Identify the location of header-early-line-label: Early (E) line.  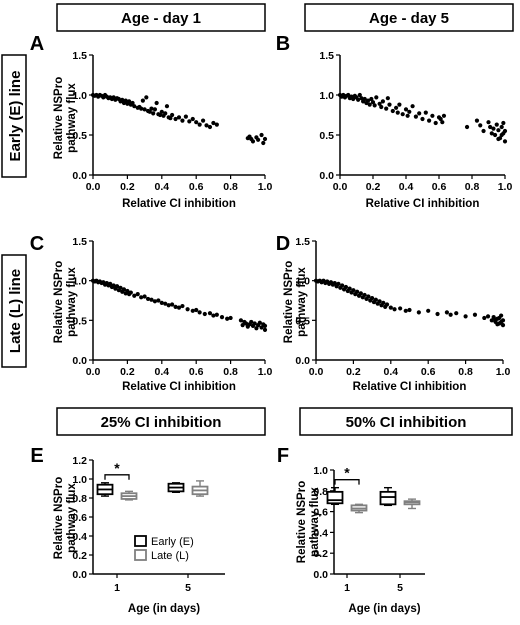
(15, 116).